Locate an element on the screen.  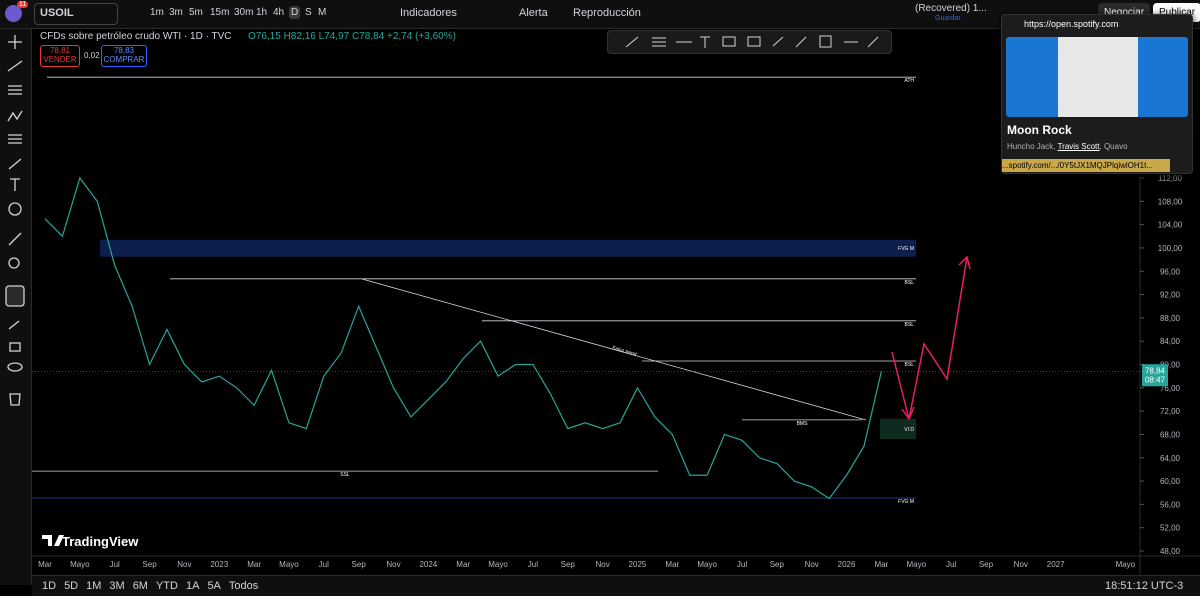
buy-price: 78,83 is located at coordinates (124, 50).